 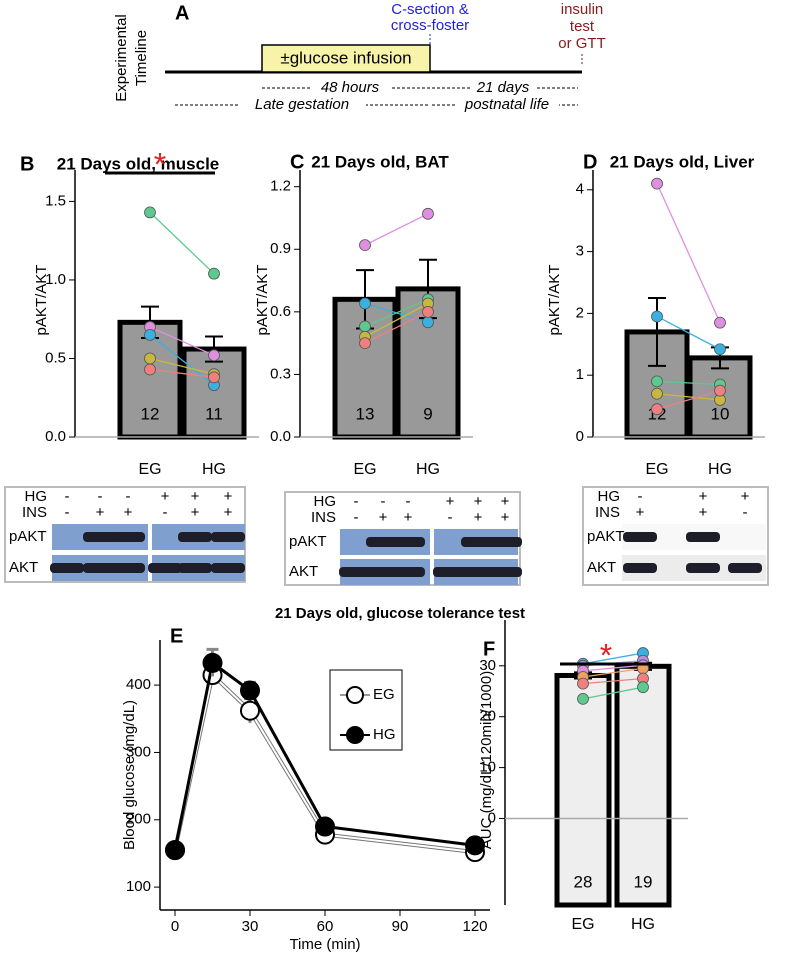 I want to click on marker, so click(x=250, y=710).